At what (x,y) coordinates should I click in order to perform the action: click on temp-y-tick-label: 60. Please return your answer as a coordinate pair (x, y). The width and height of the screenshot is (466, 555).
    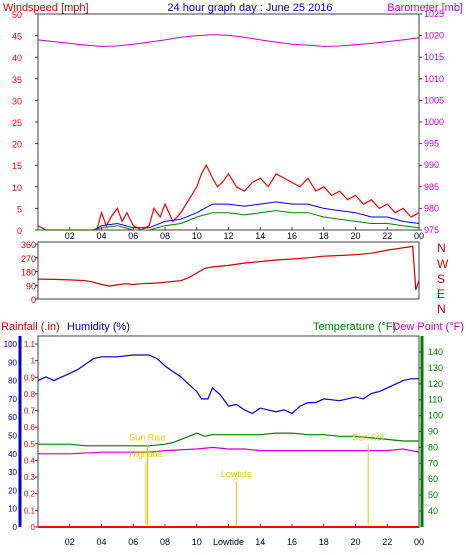
    Looking at the image, I should click on (433, 479).